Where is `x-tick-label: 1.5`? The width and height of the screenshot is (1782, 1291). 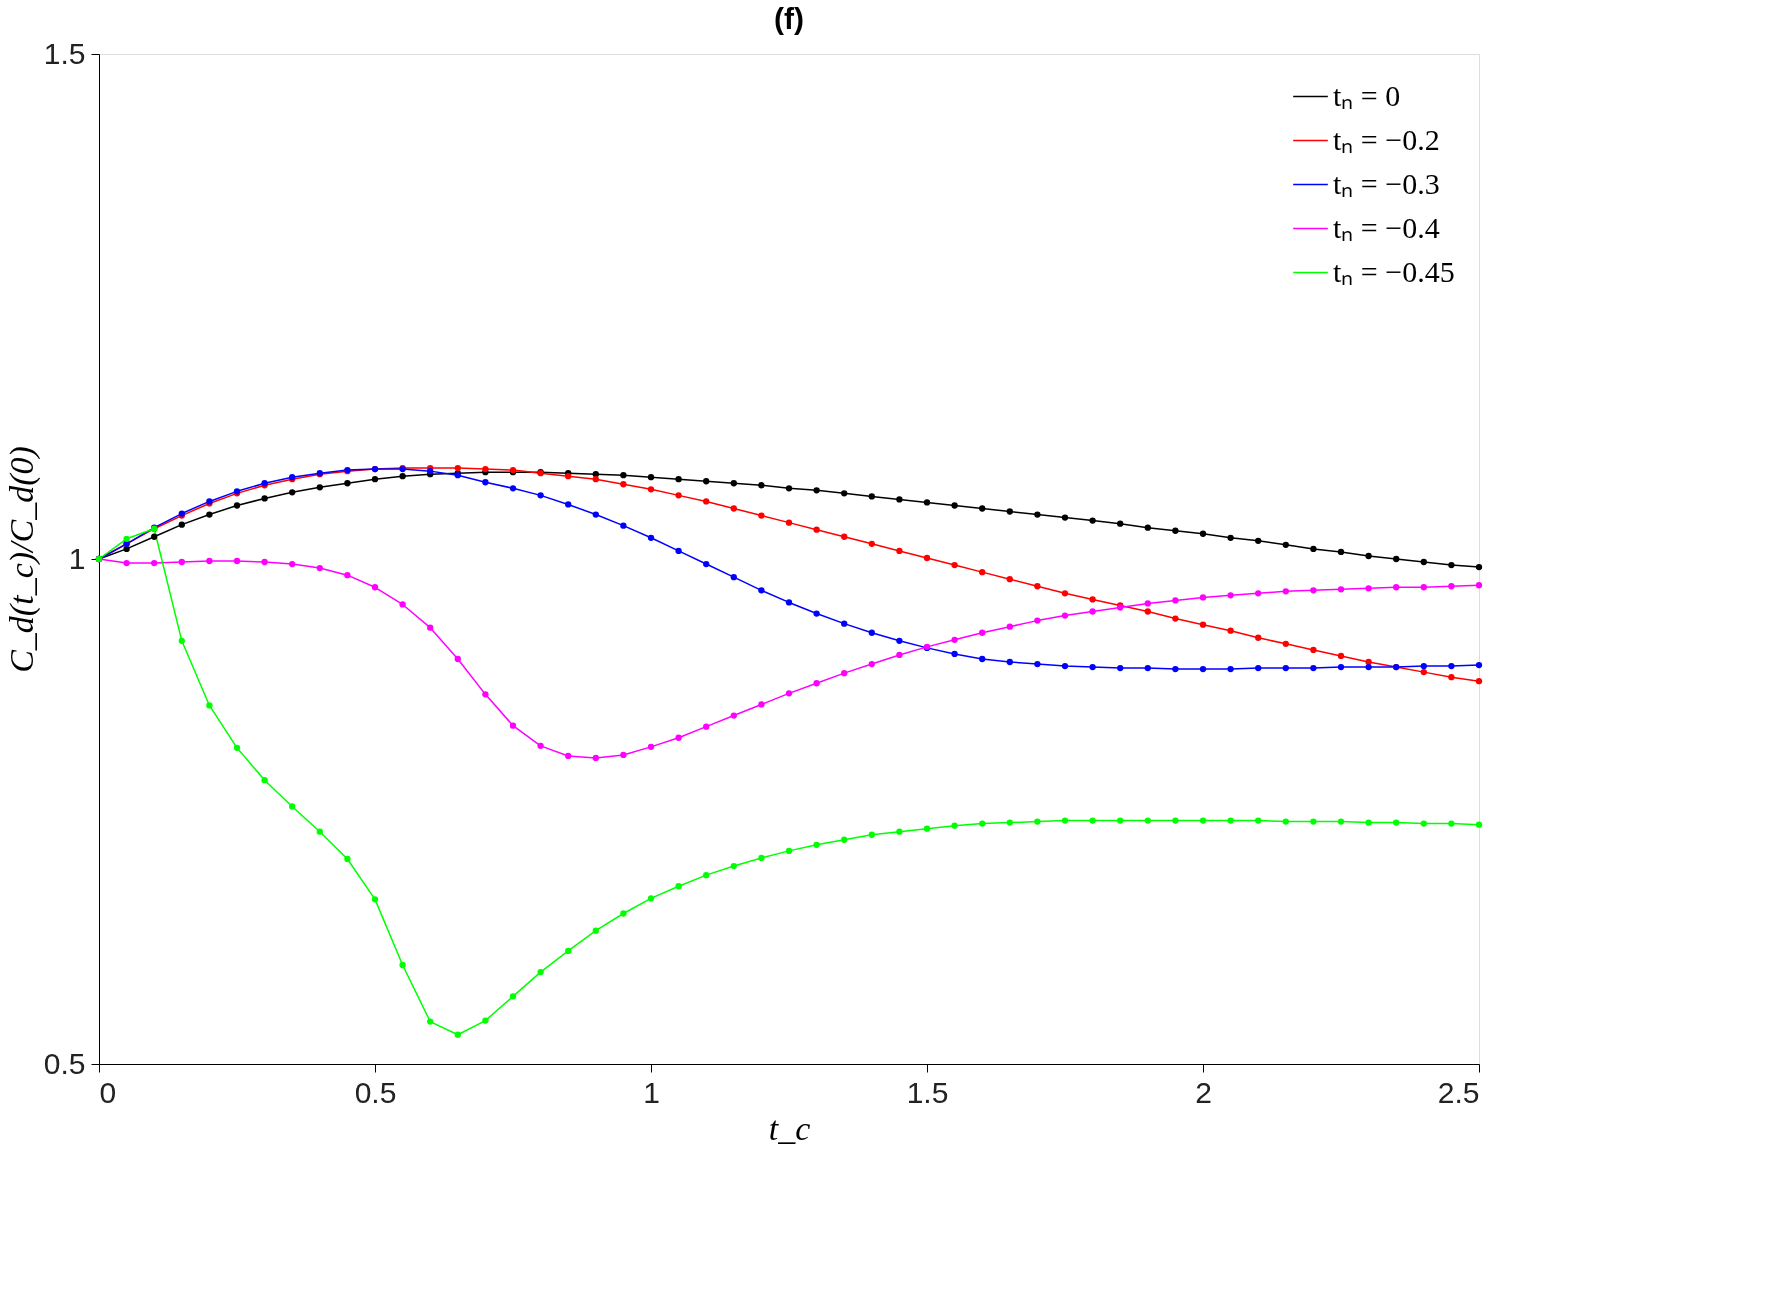
x-tick-label: 1.5 is located at coordinates (927, 1092).